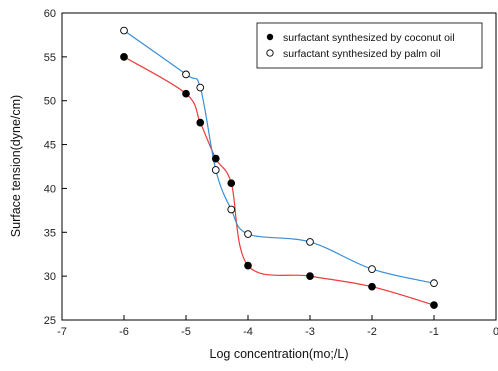 The height and width of the screenshot is (371, 498). What do you see at coordinates (372, 332) in the screenshot?
I see `x-tick-label: -2` at bounding box center [372, 332].